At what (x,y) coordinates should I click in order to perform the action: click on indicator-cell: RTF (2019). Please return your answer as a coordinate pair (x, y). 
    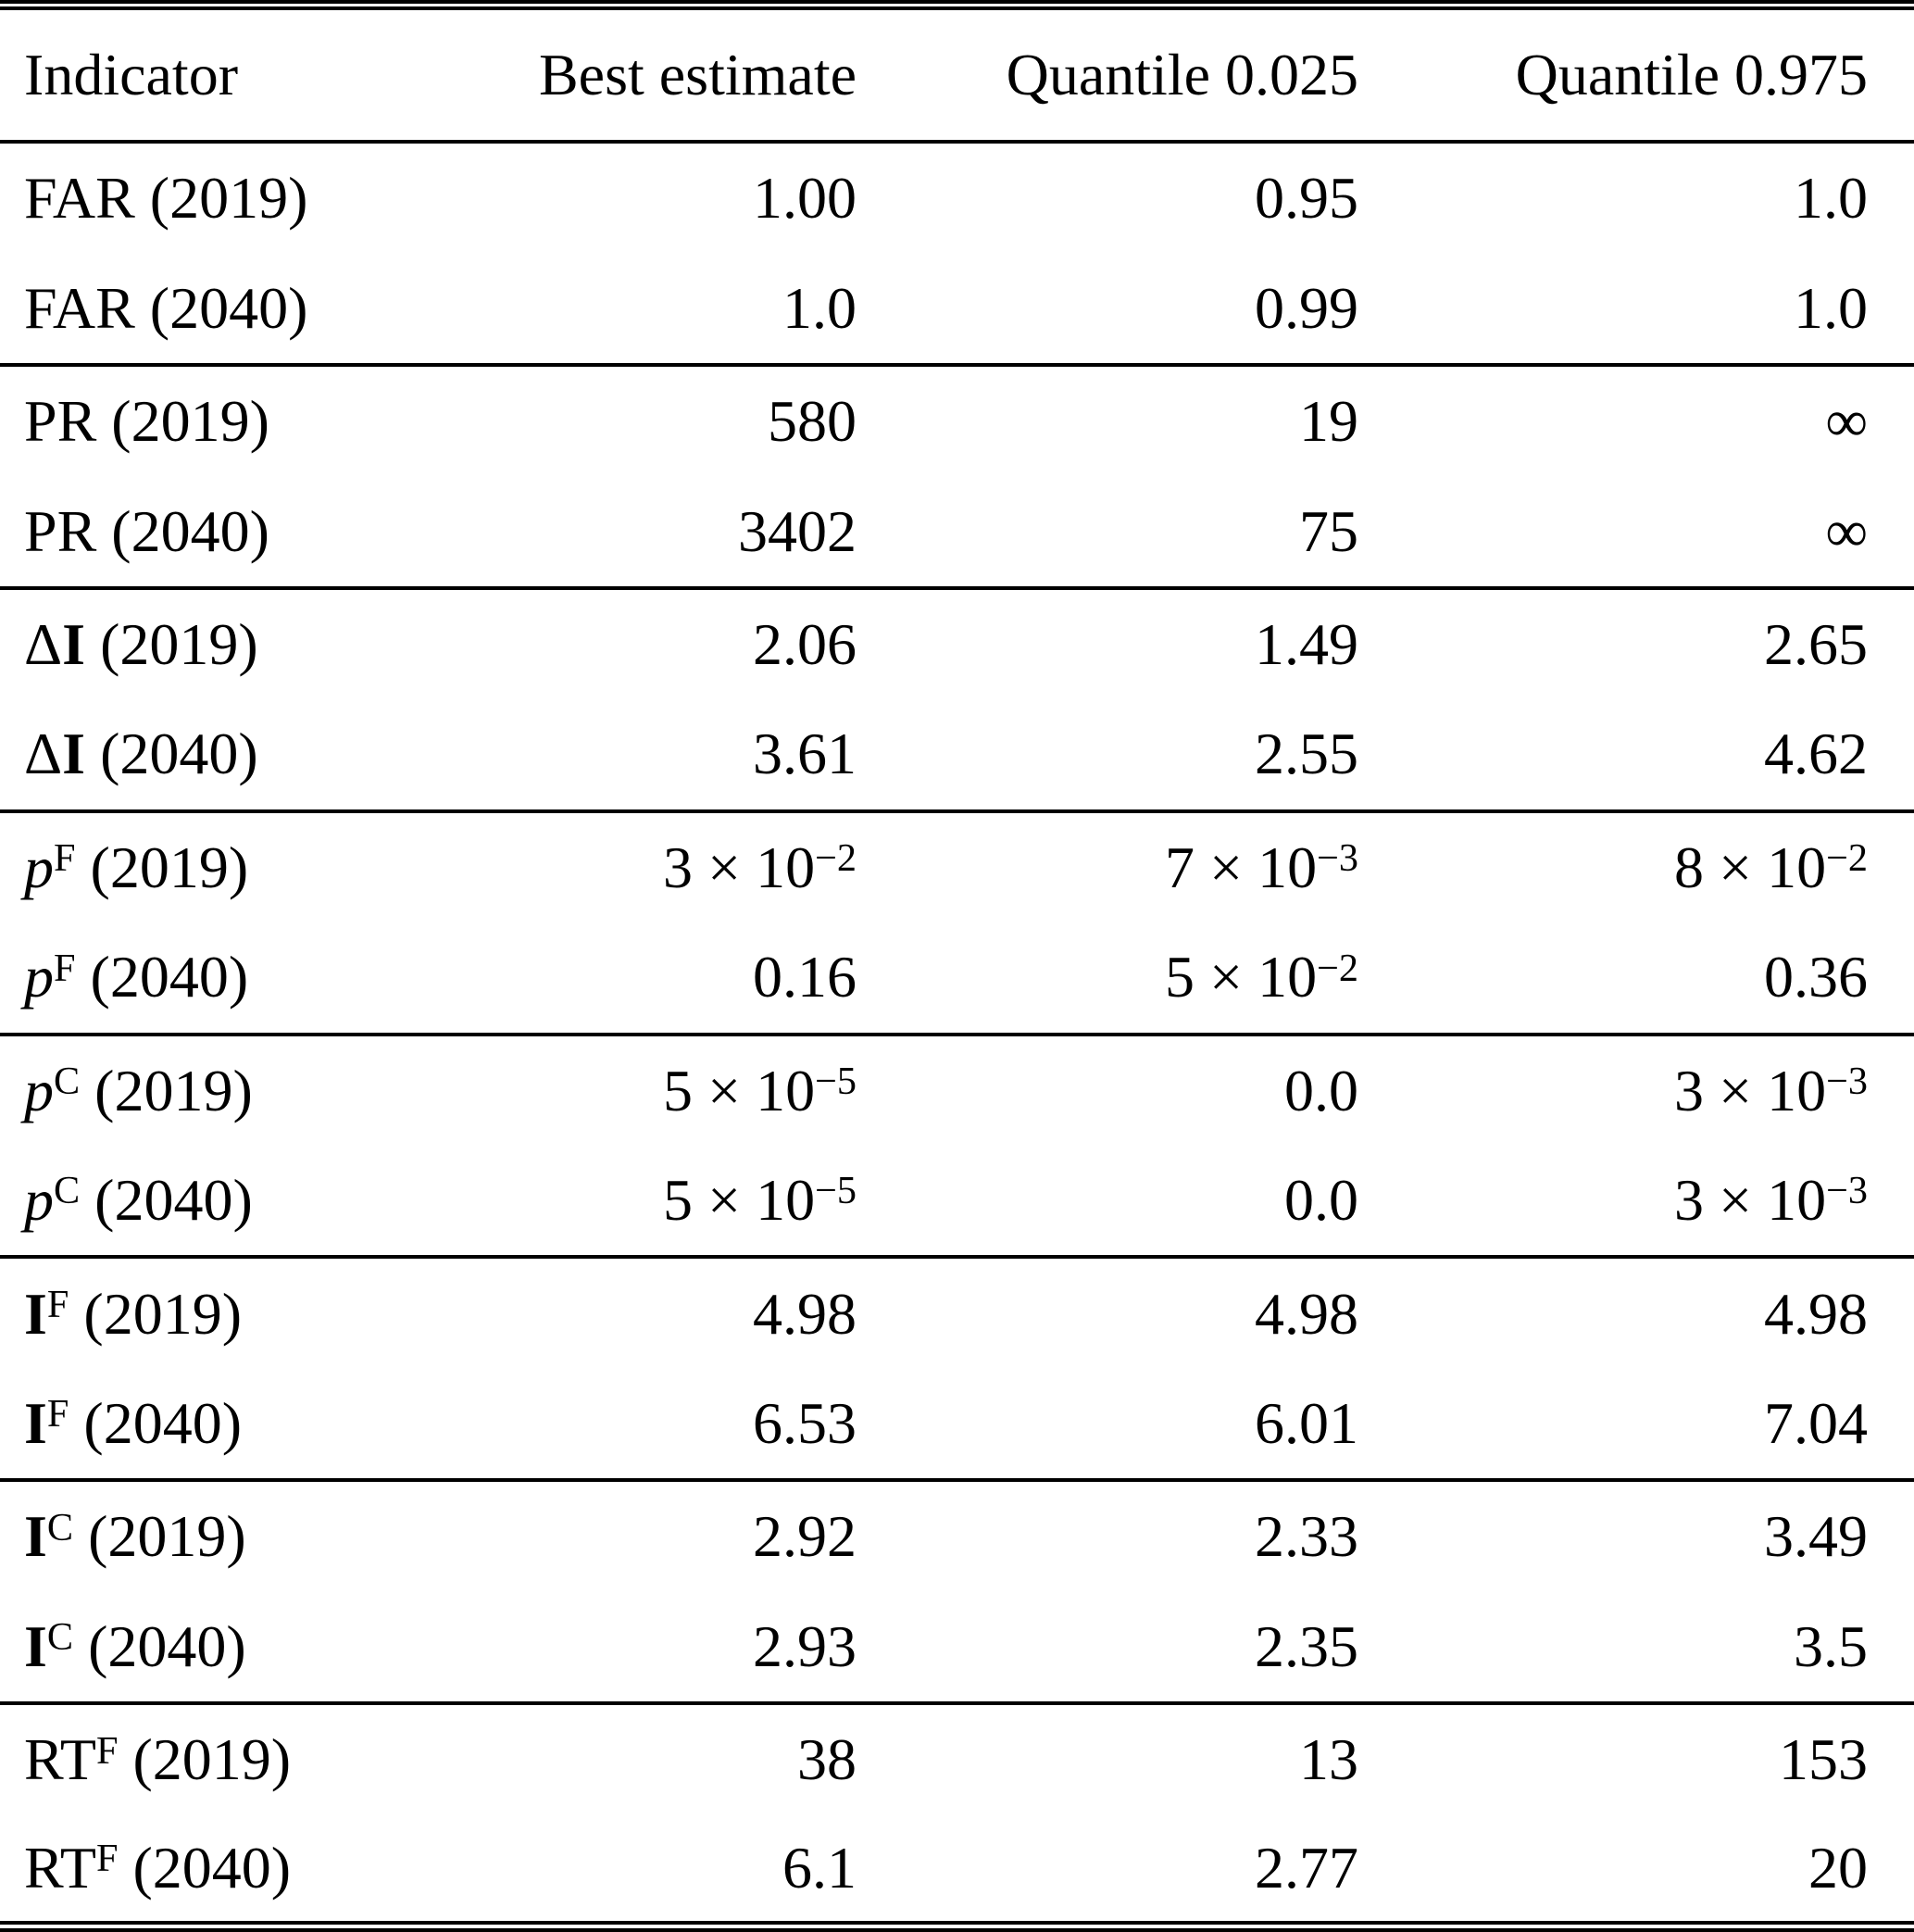
    Looking at the image, I should click on (222, 1758).